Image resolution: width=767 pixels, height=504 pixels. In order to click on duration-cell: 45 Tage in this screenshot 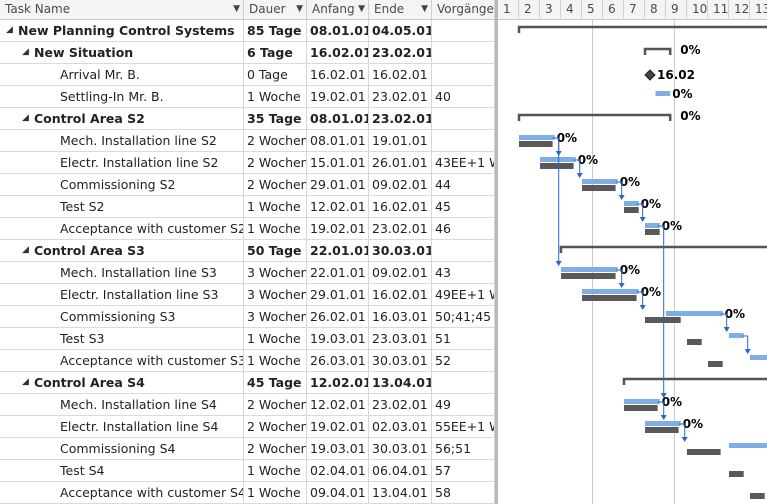, I will do `click(275, 382)`.